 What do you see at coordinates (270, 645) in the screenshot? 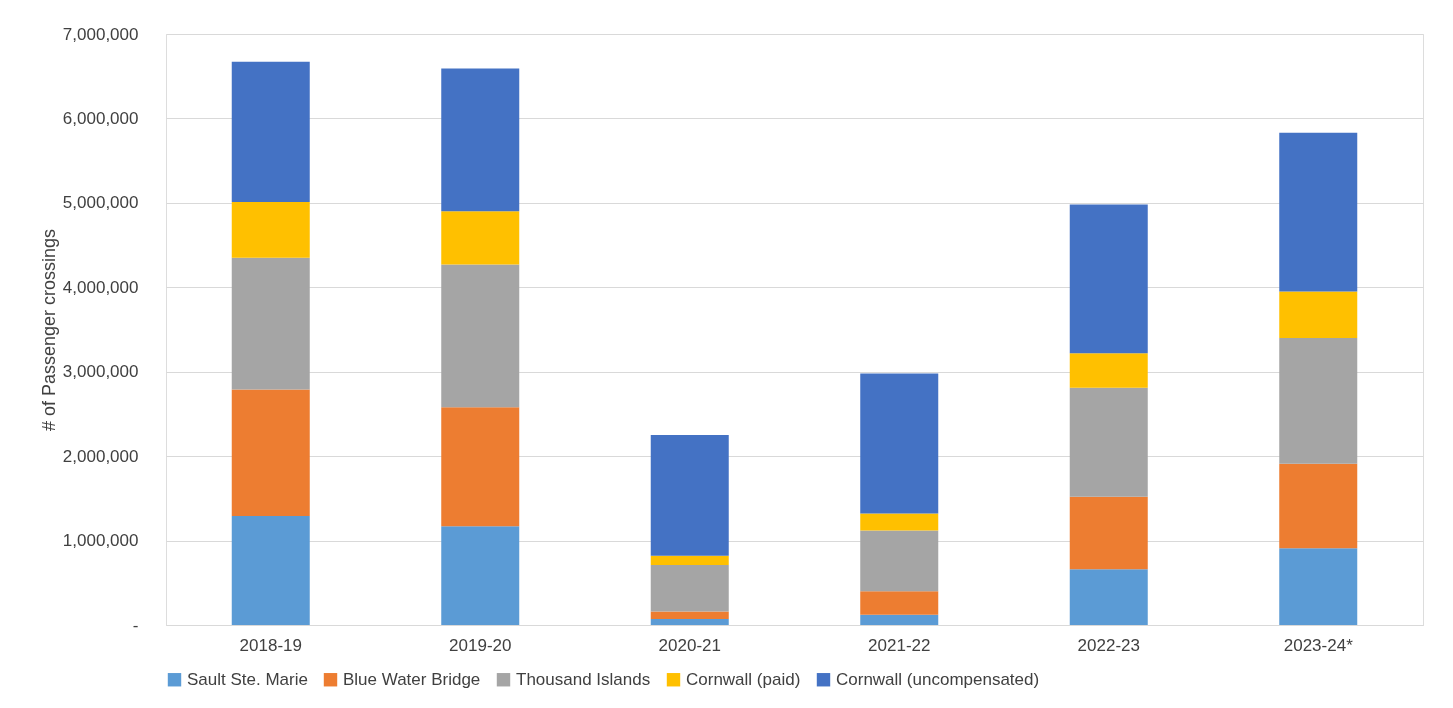
I see `x-tick-label: 2018-19` at bounding box center [270, 645].